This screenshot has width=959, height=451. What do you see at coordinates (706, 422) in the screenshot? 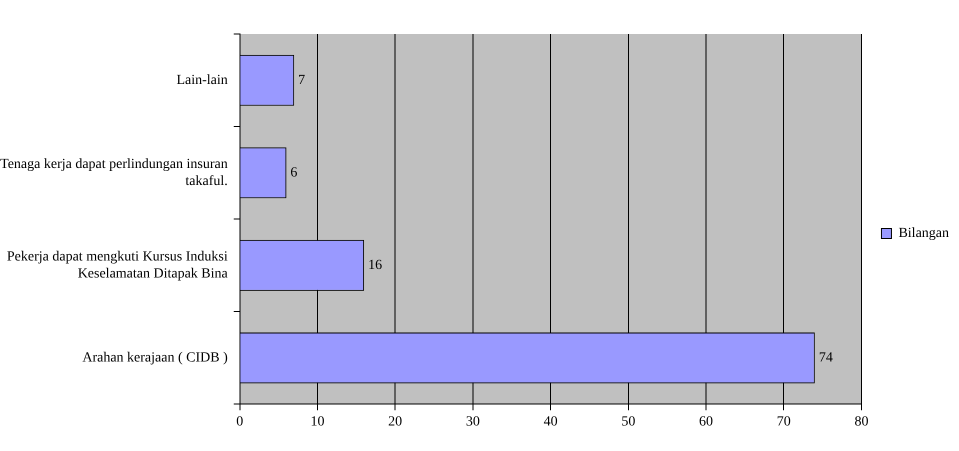
I see `x-tick-label: 60` at bounding box center [706, 422].